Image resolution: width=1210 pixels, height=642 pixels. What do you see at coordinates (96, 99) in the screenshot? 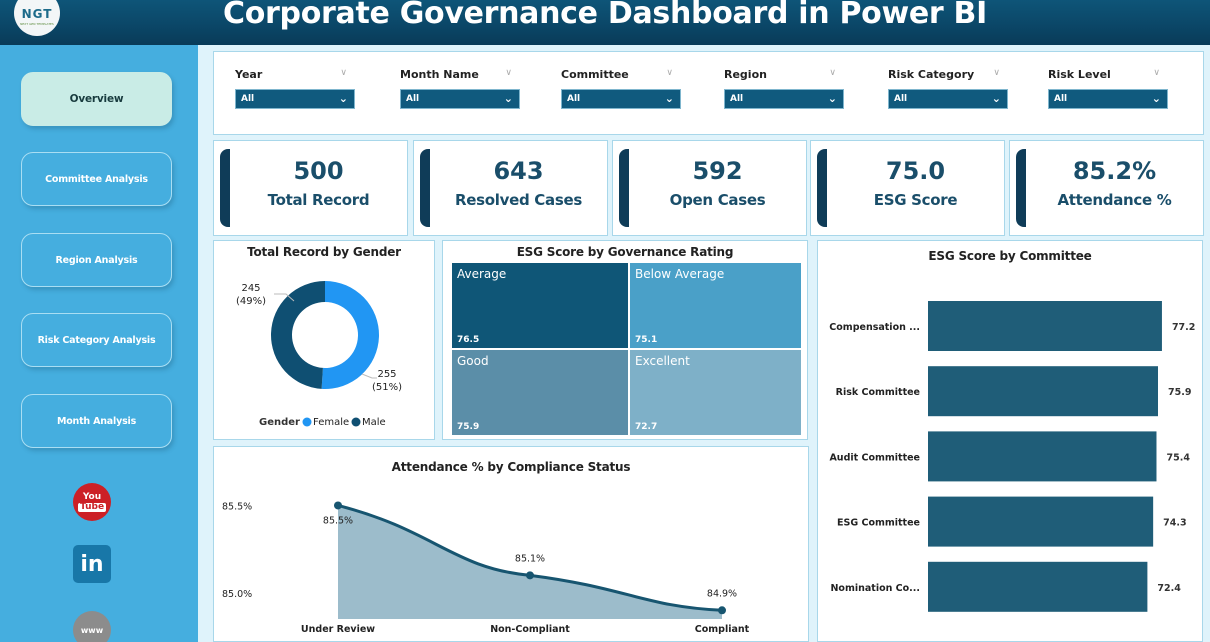
I see `nav-overview-button: Overview` at bounding box center [96, 99].